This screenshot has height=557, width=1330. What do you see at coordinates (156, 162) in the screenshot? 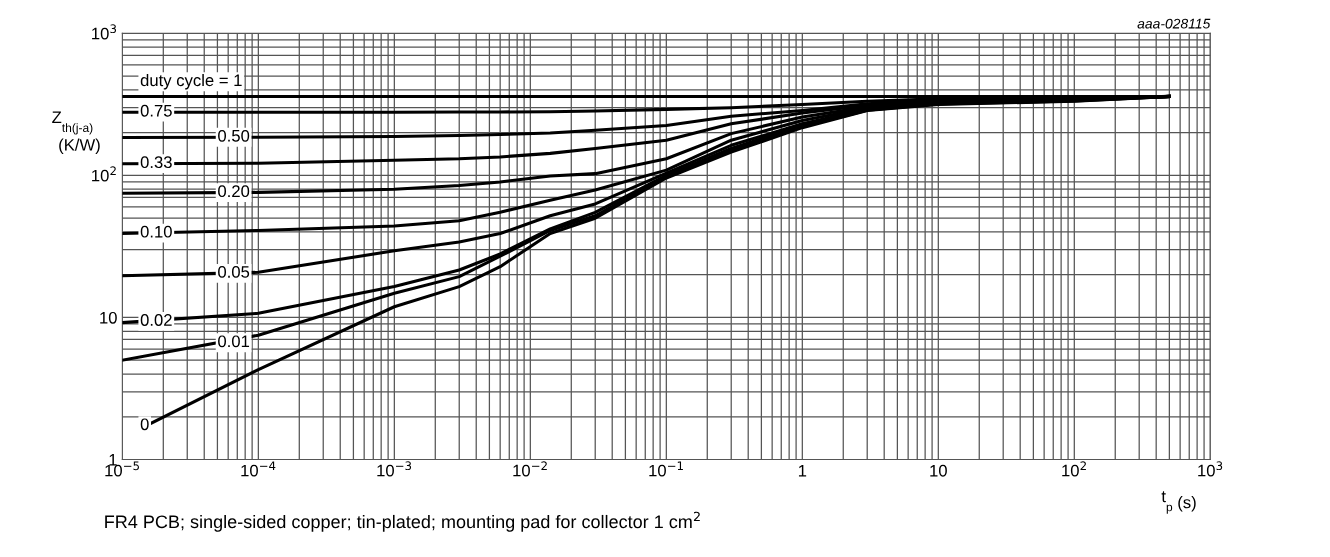
I see `series-label: 0.33` at bounding box center [156, 162].